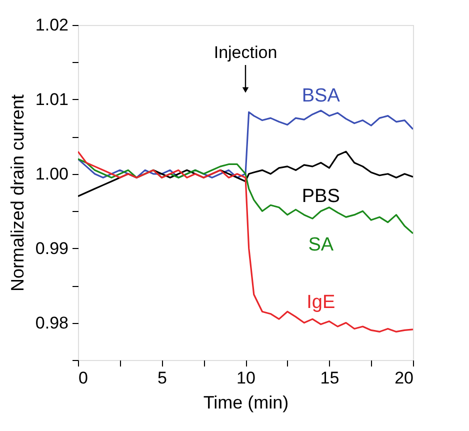 This screenshot has height=431, width=469. Describe the element at coordinates (321, 197) in the screenshot. I see `series-label: PBS` at that location.